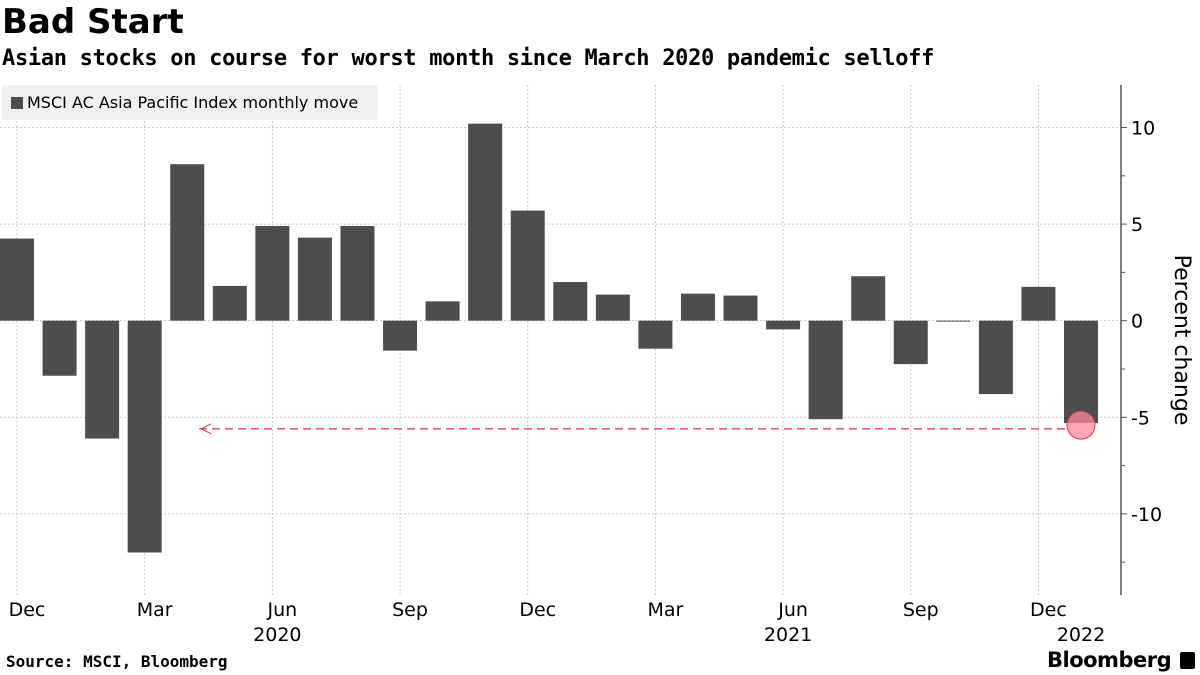  I want to click on legend-label: MSCI AC Asia Pacific Index monthly move, so click(193, 102).